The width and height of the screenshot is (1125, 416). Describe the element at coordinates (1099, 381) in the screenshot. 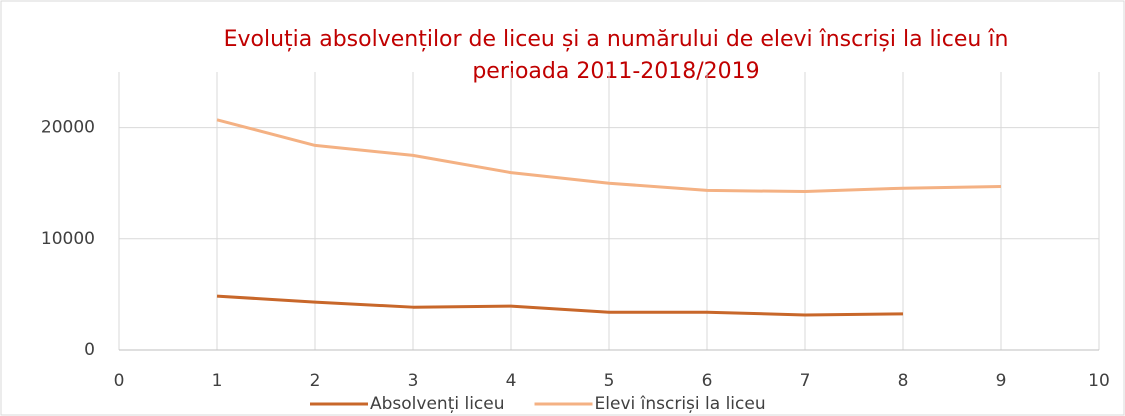

I see `x-tick-label: 10` at that location.